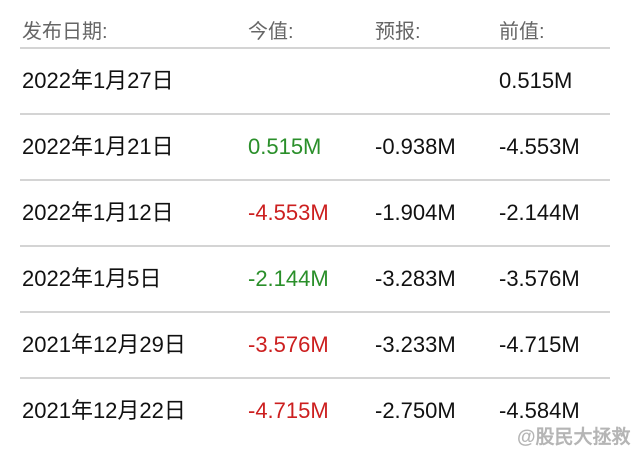 The width and height of the screenshot is (640, 450). What do you see at coordinates (271, 32) in the screenshot?
I see `header-actual: 今值:` at bounding box center [271, 32].